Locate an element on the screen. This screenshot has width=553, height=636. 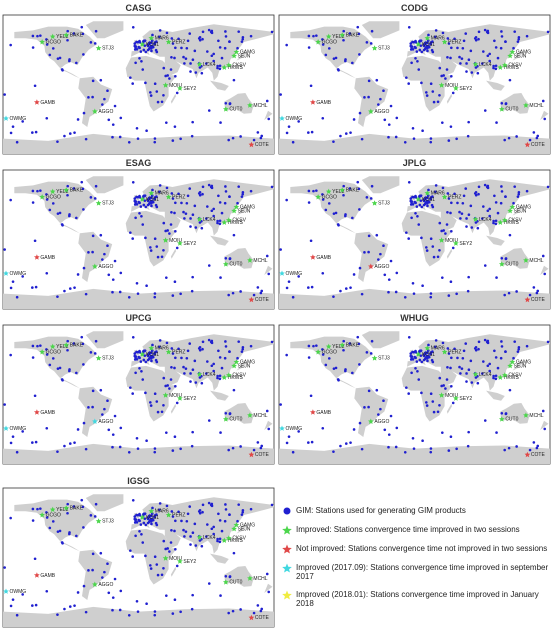
panel-title: WHUG is located at coordinates (414, 318).